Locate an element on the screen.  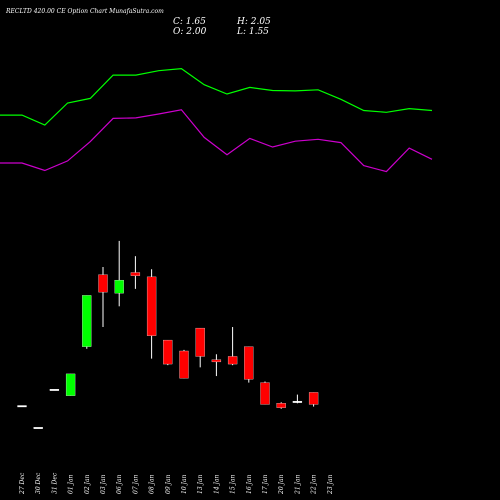
x-tick-label: 23 Jan is located at coordinates (330, 484).